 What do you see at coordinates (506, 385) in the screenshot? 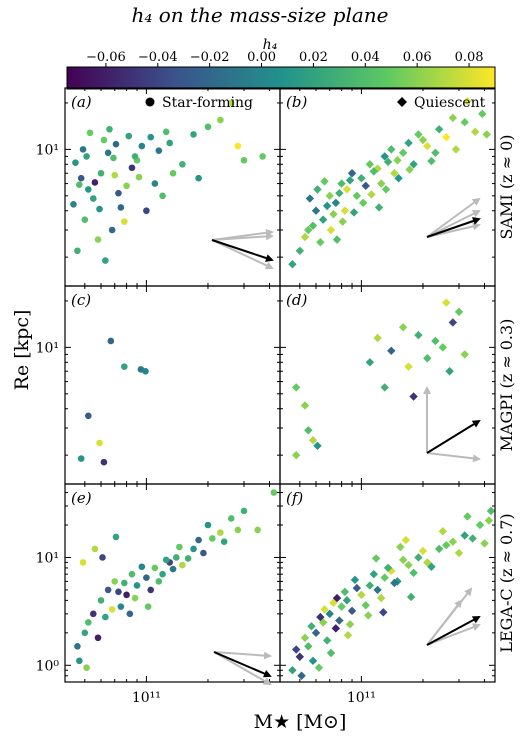
I see `row-label: MAGPI (z ≈ 0.3)` at bounding box center [506, 385].